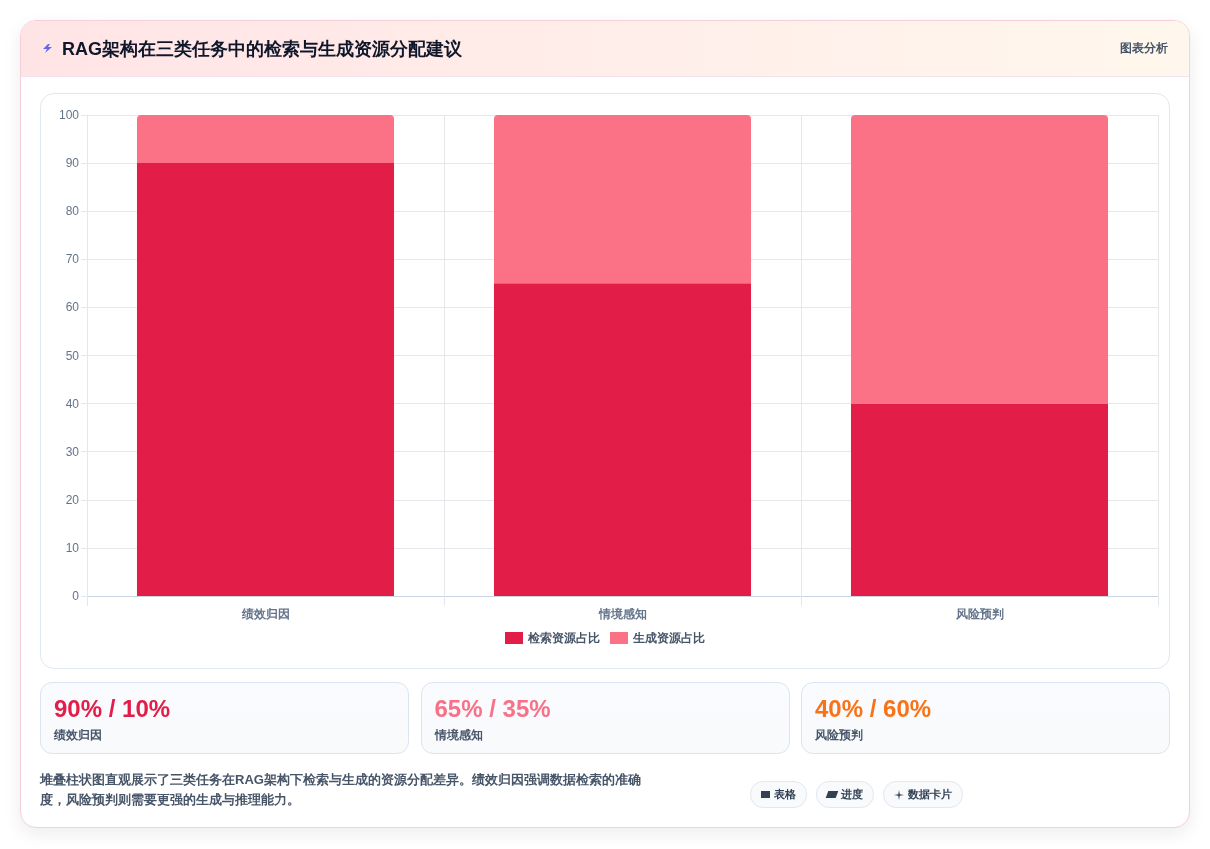  I want to click on x-tick-label: 绩效归因, so click(265, 614).